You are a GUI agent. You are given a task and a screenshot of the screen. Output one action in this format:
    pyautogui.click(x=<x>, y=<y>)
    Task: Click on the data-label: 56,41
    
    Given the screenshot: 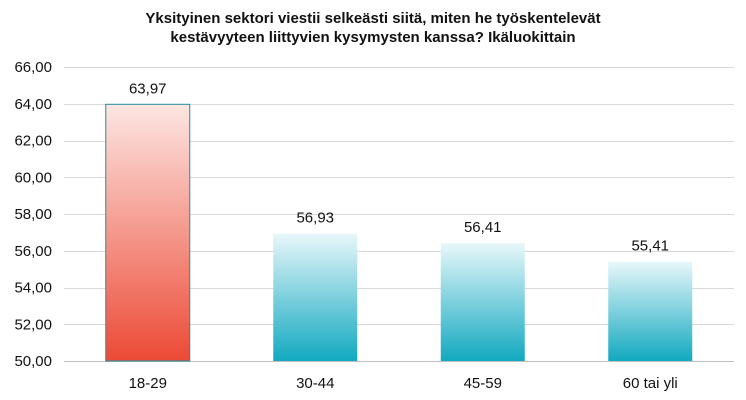 What is the action you would take?
    pyautogui.click(x=483, y=227)
    